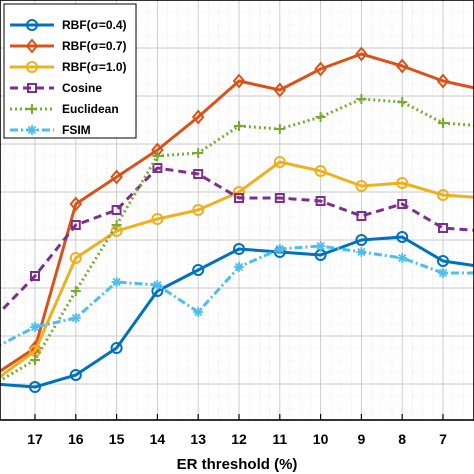 The width and height of the screenshot is (474, 474). Describe the element at coordinates (94, 67) in the screenshot. I see `legend-label: RBF(σ=1.0)` at that location.